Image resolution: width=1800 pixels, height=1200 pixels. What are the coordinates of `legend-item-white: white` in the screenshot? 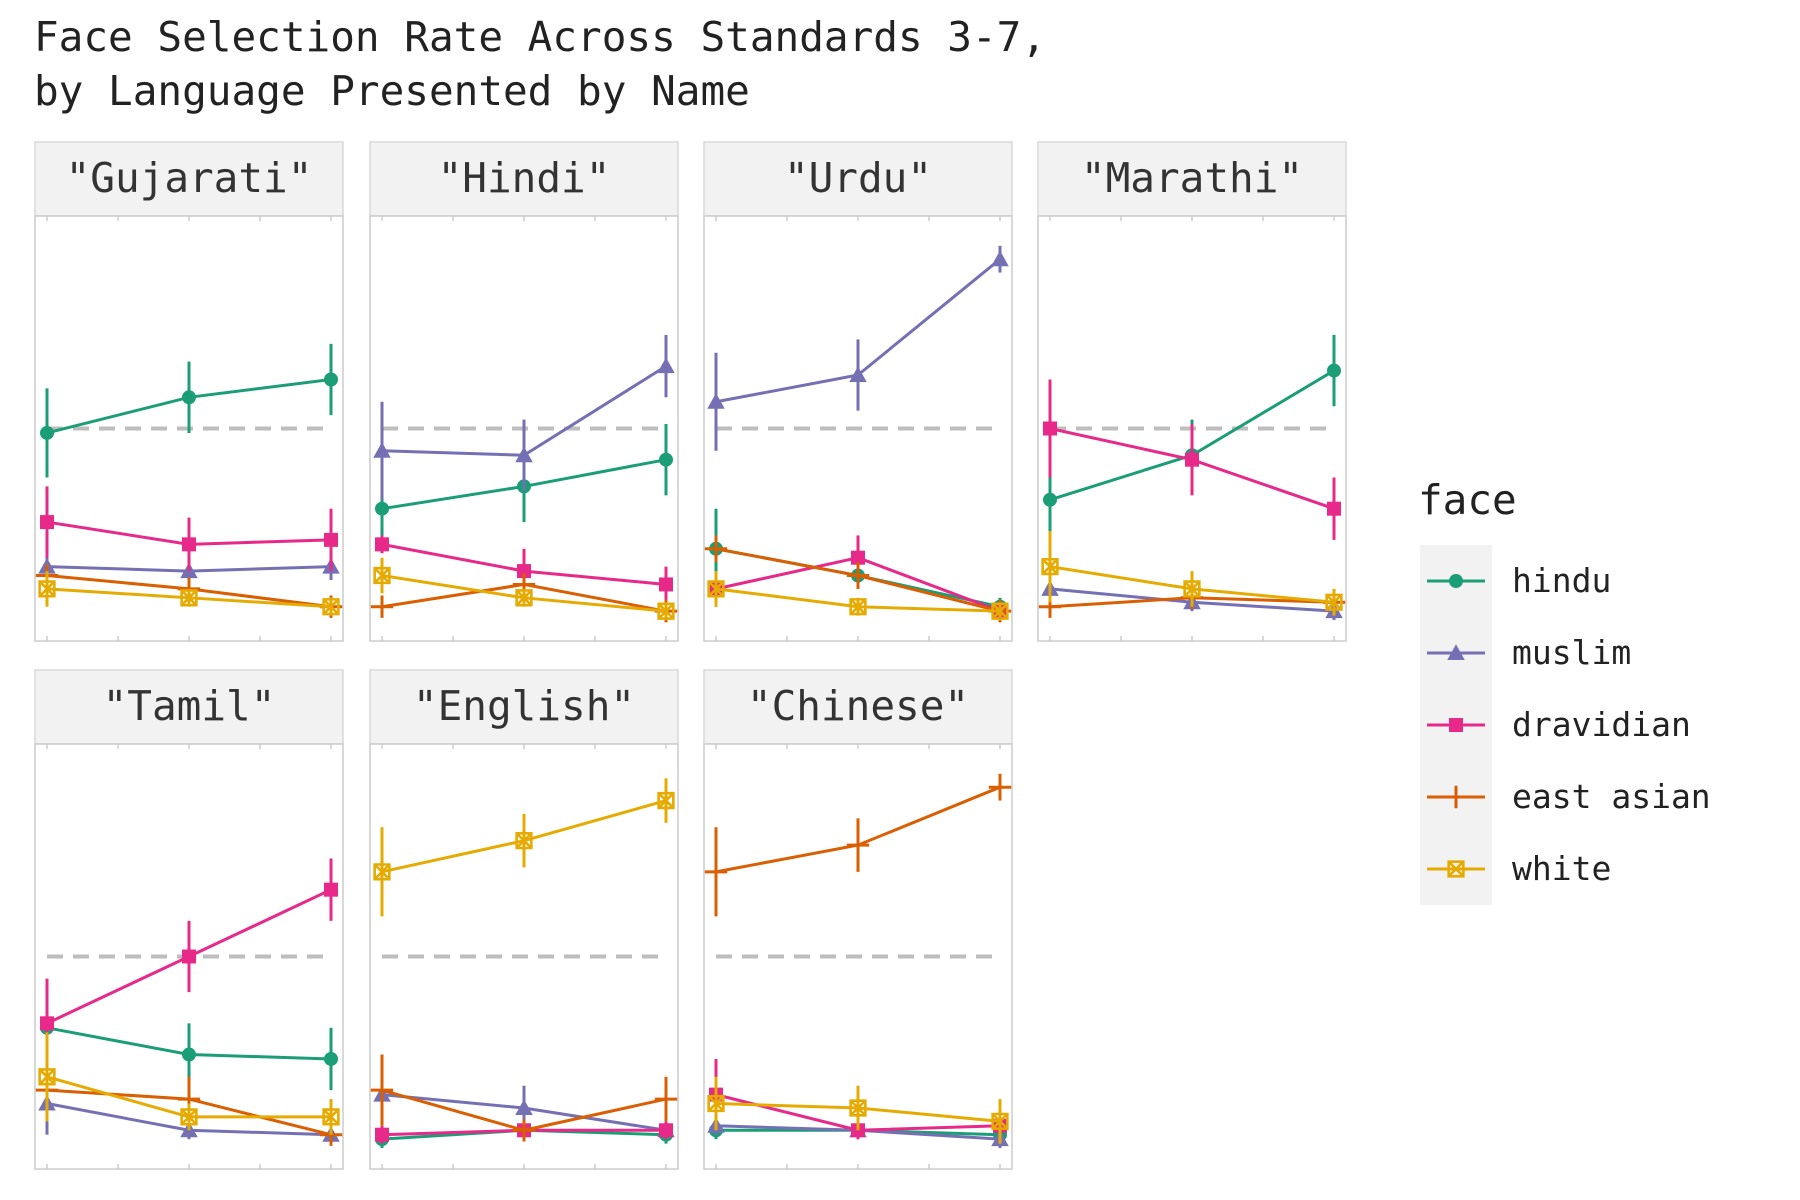 It's located at (1519, 868).